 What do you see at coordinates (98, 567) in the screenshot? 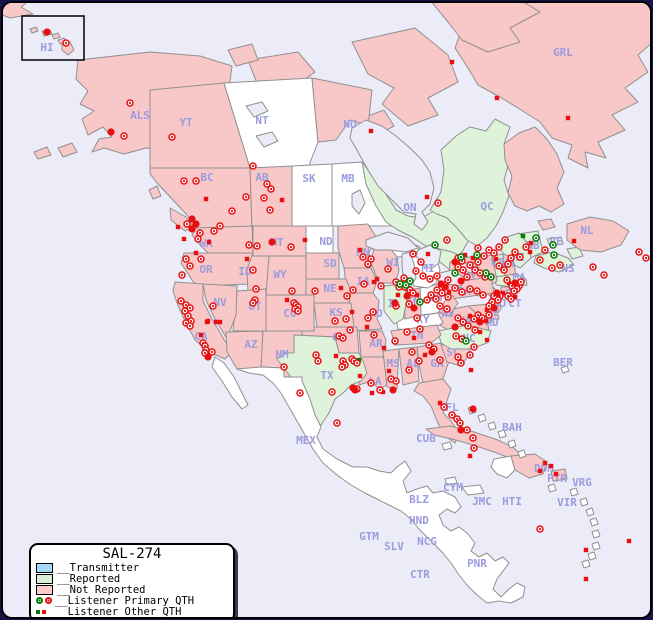
I see `legend-item-label: __Transmitter` at bounding box center [98, 567].